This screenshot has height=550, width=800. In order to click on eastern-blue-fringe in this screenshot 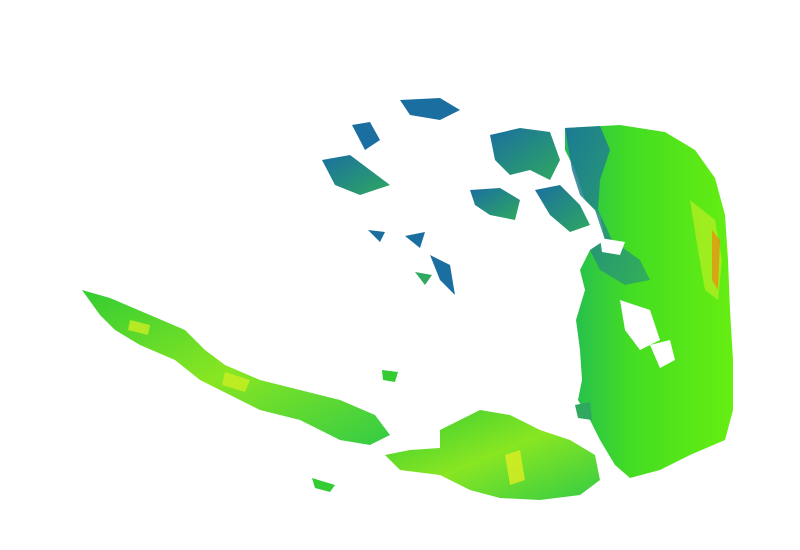, I will do `click(607, 205)`.